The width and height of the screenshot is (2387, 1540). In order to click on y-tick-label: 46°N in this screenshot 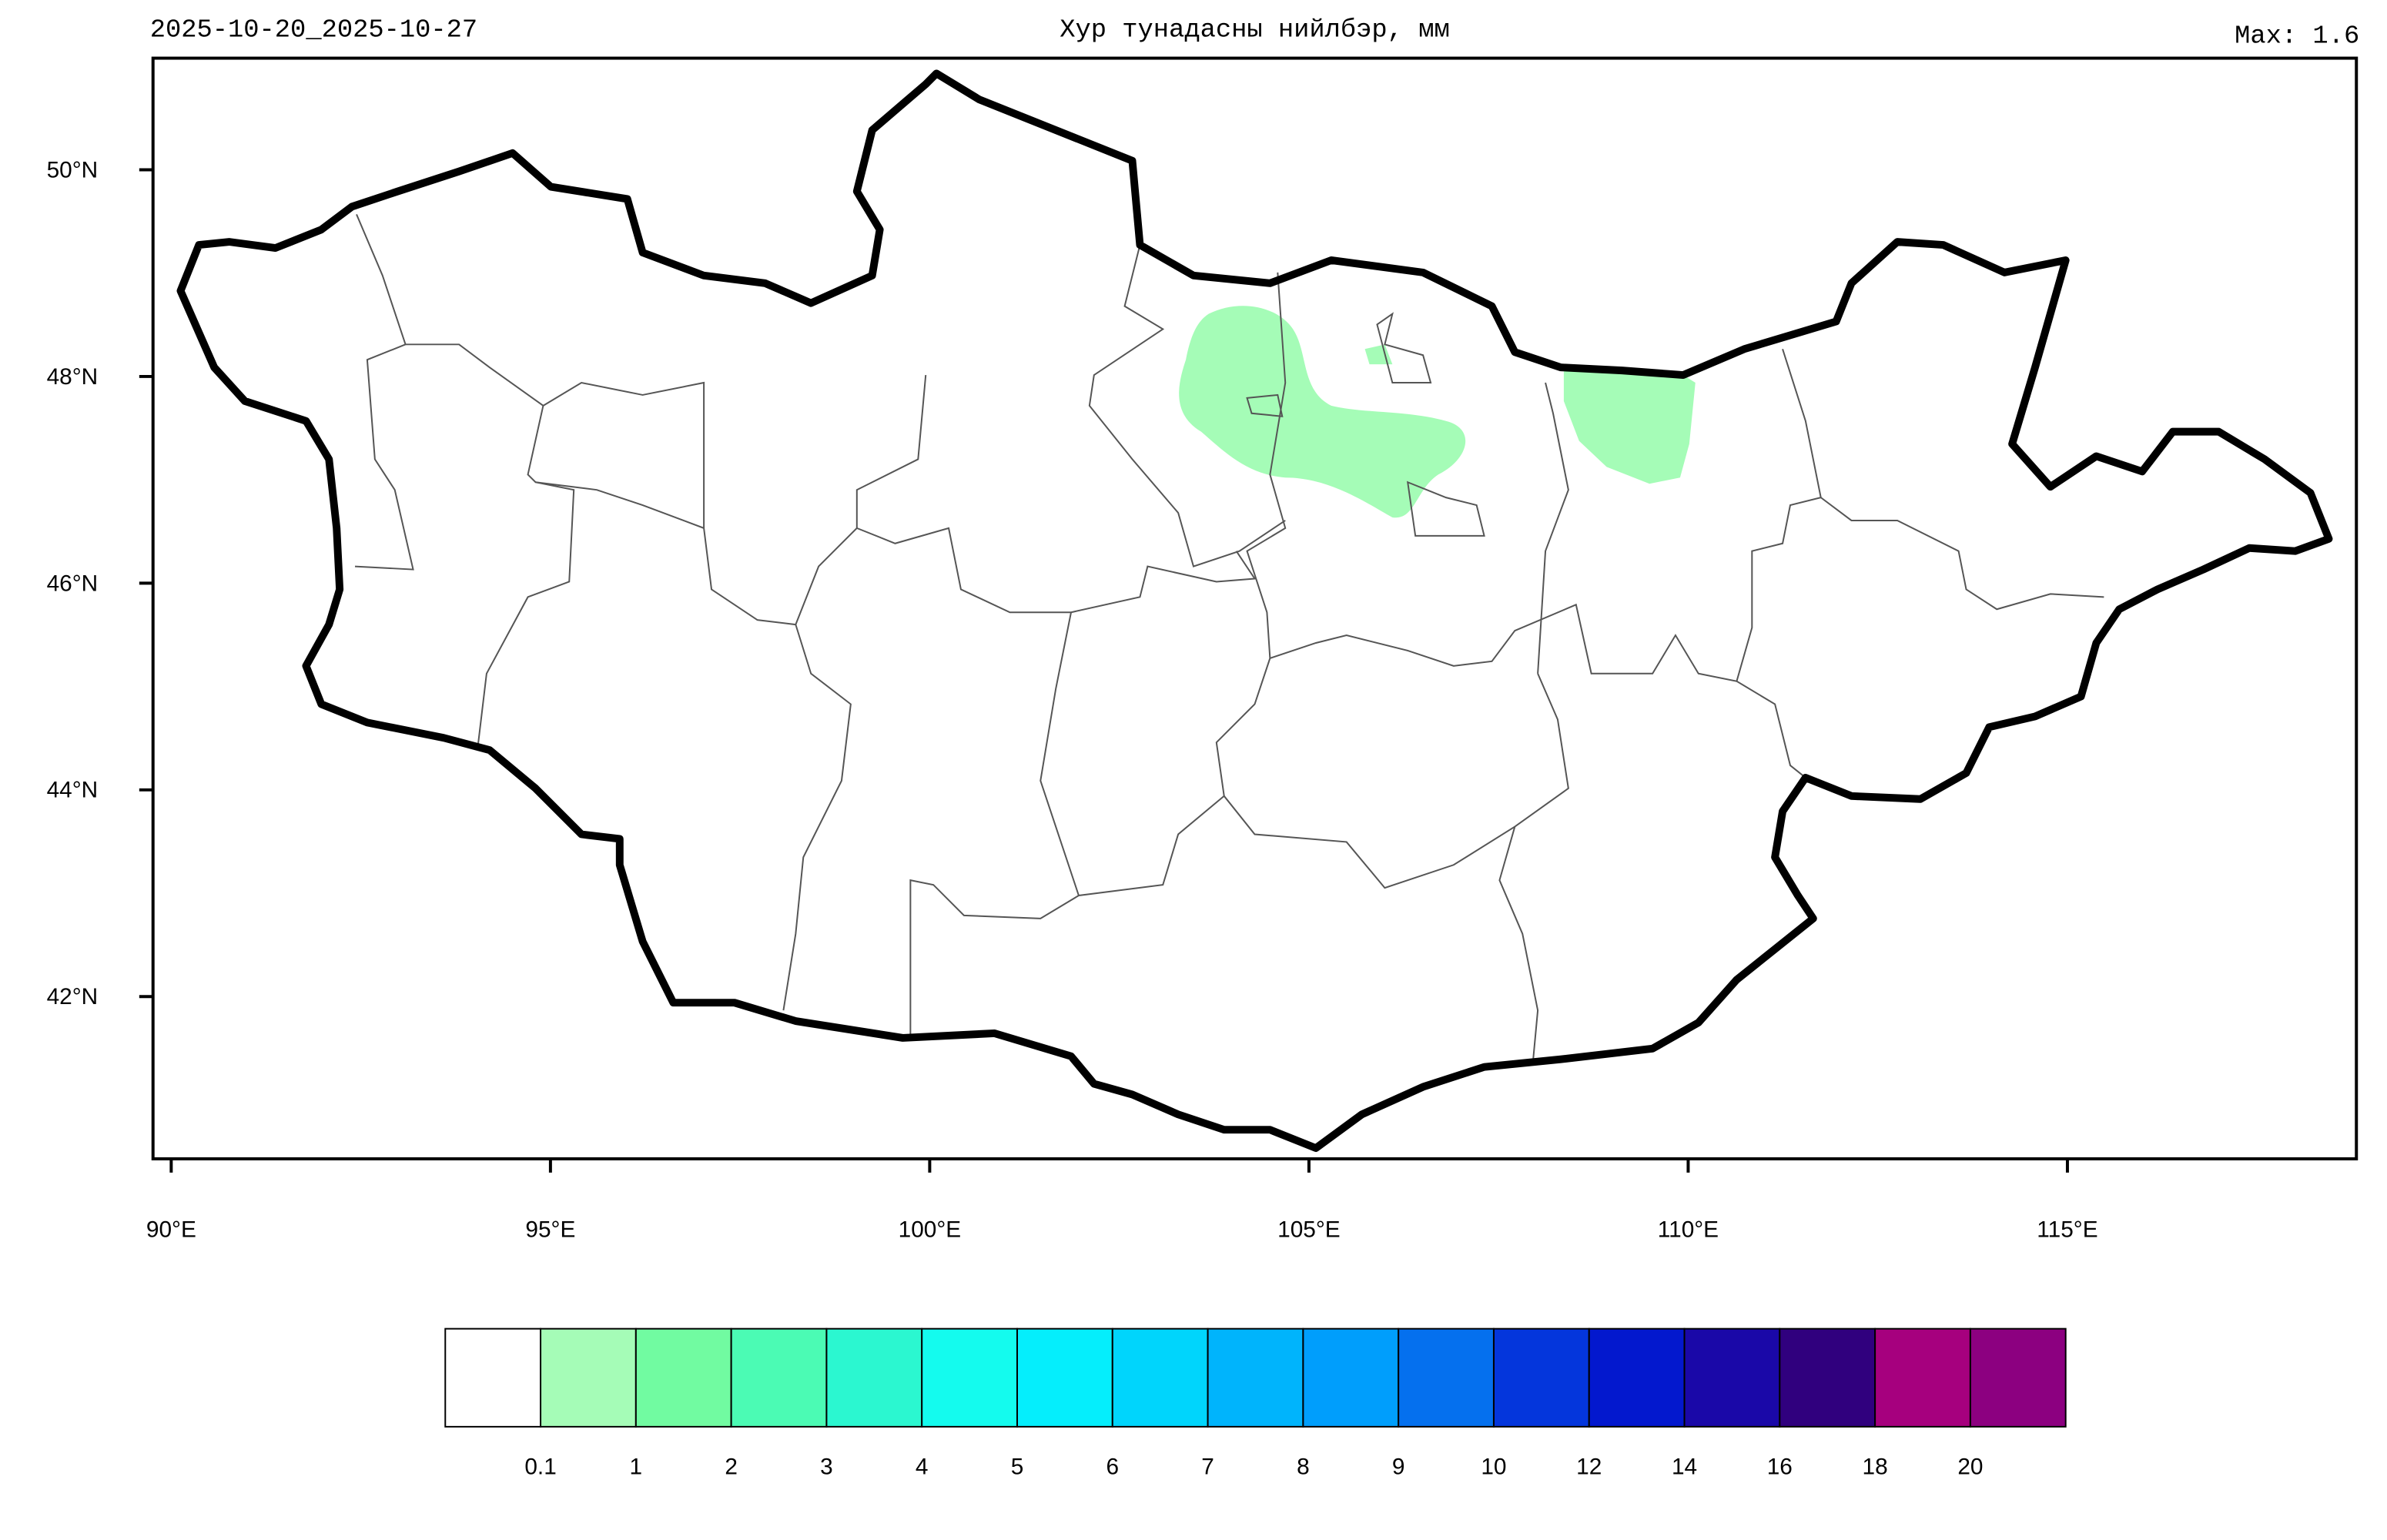, I will do `click(73, 583)`.